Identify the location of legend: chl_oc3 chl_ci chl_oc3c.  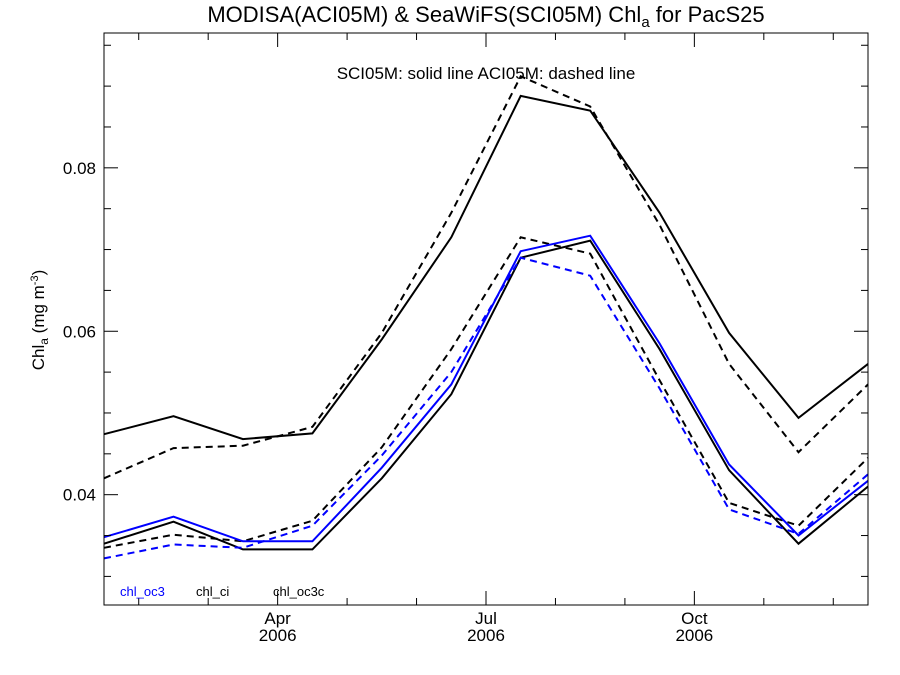
(222, 591).